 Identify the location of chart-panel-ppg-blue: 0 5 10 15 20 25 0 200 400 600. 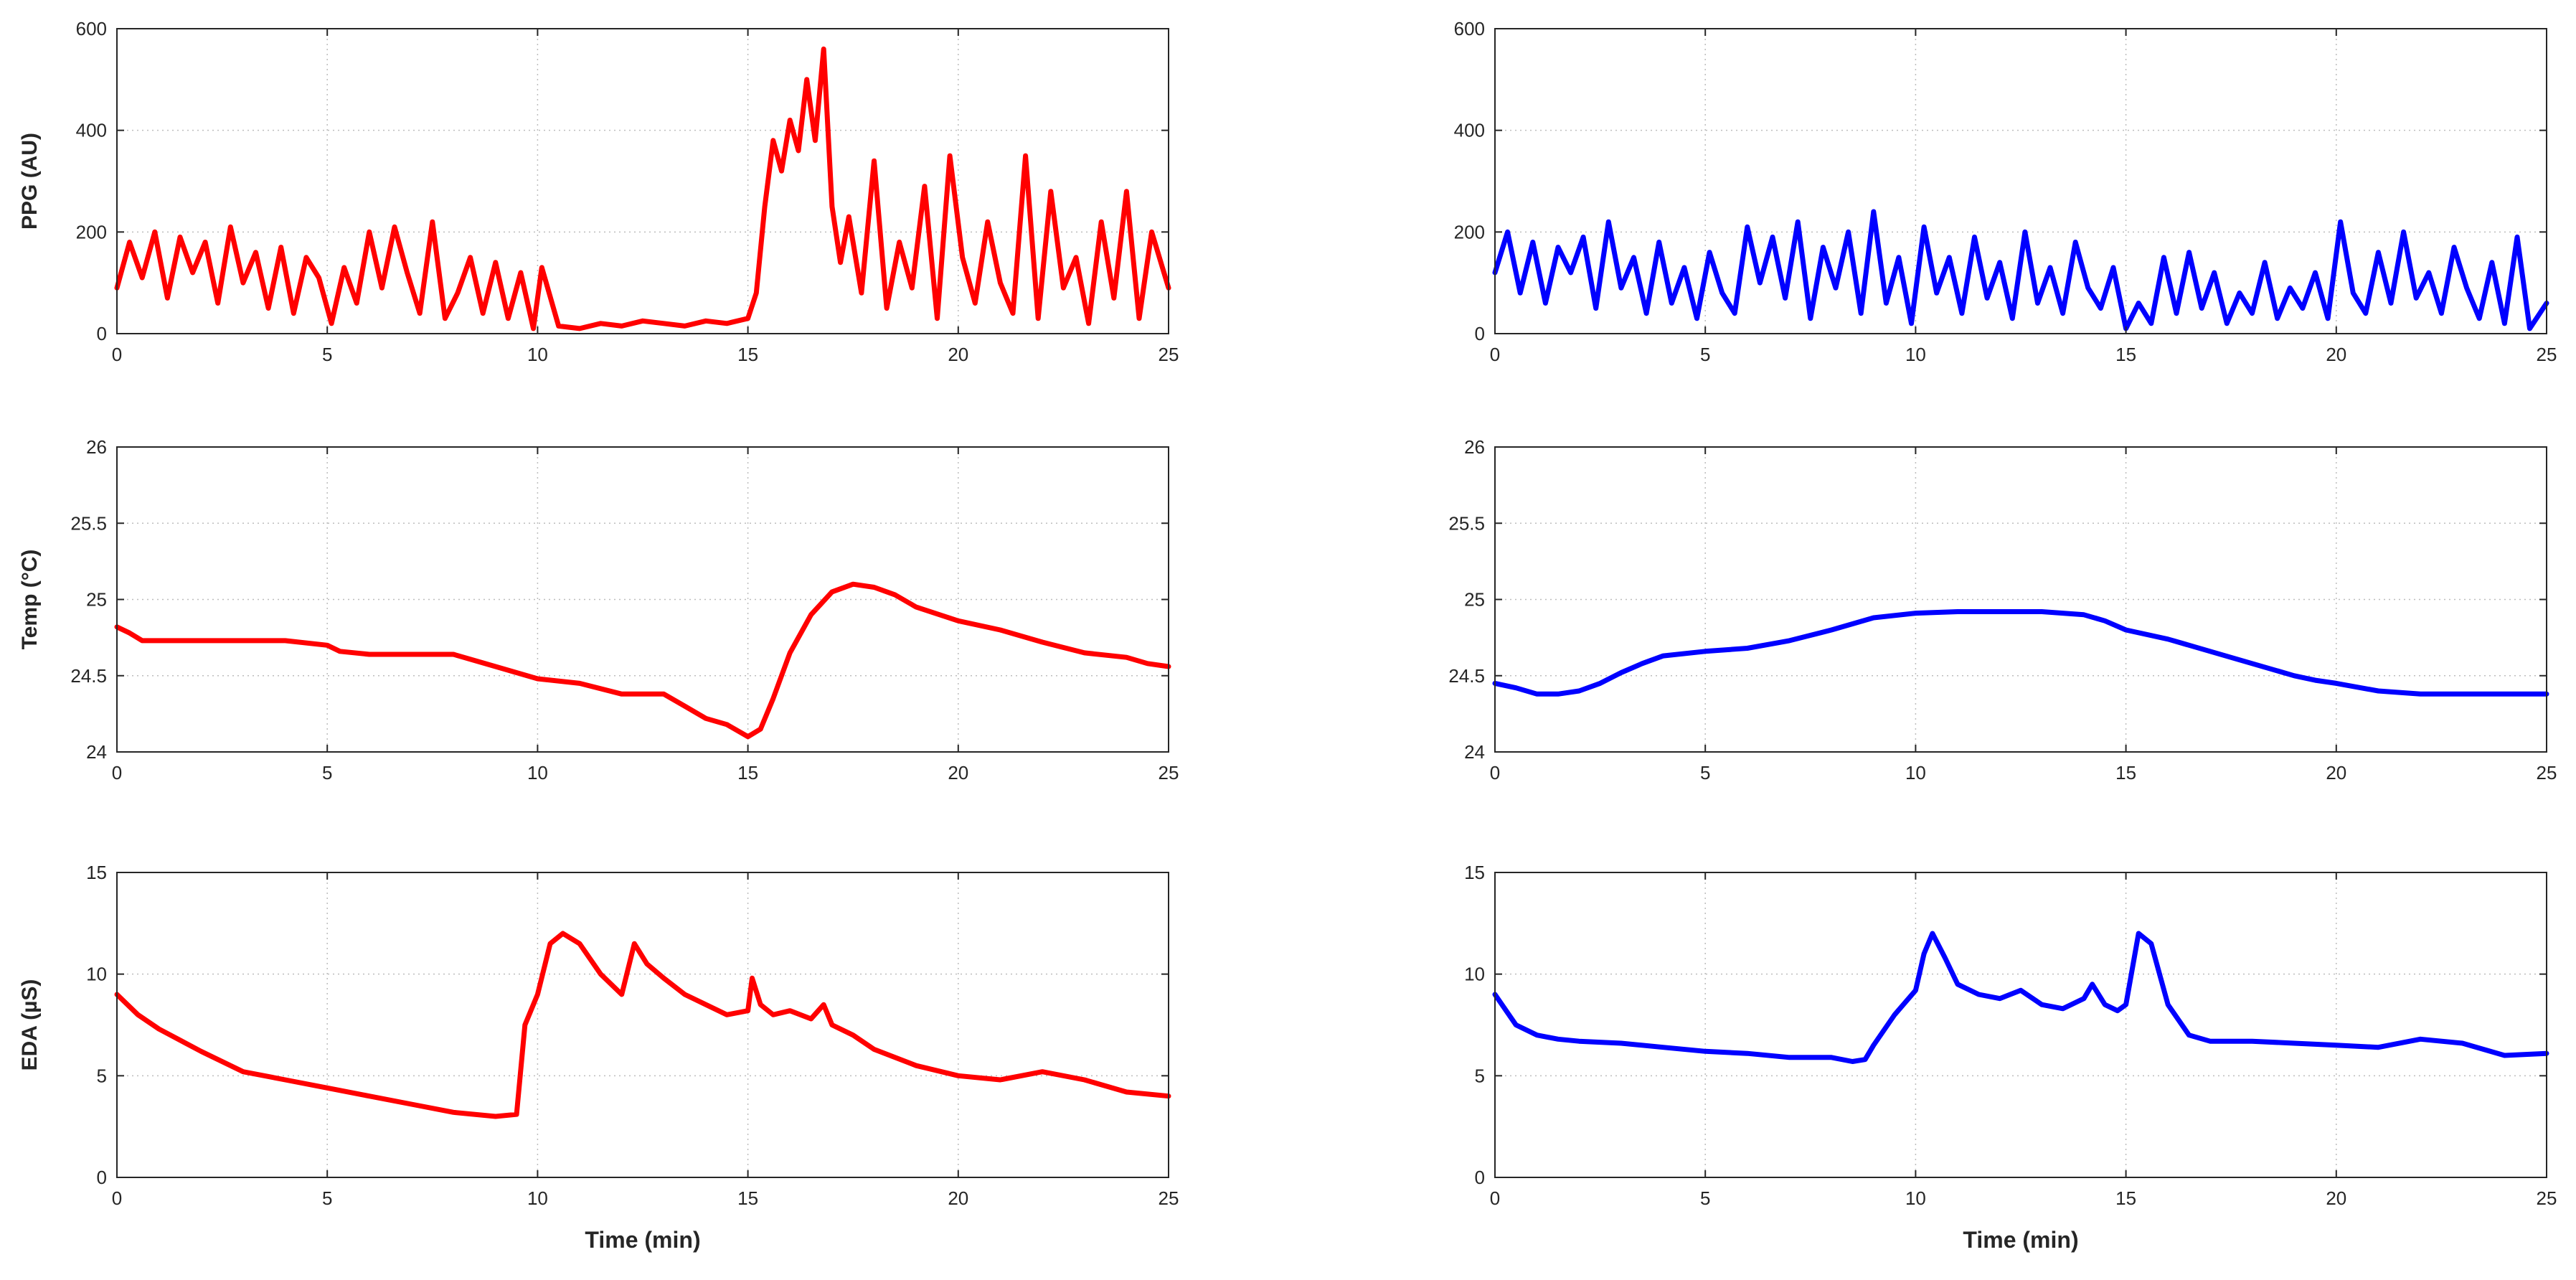
(2005, 191).